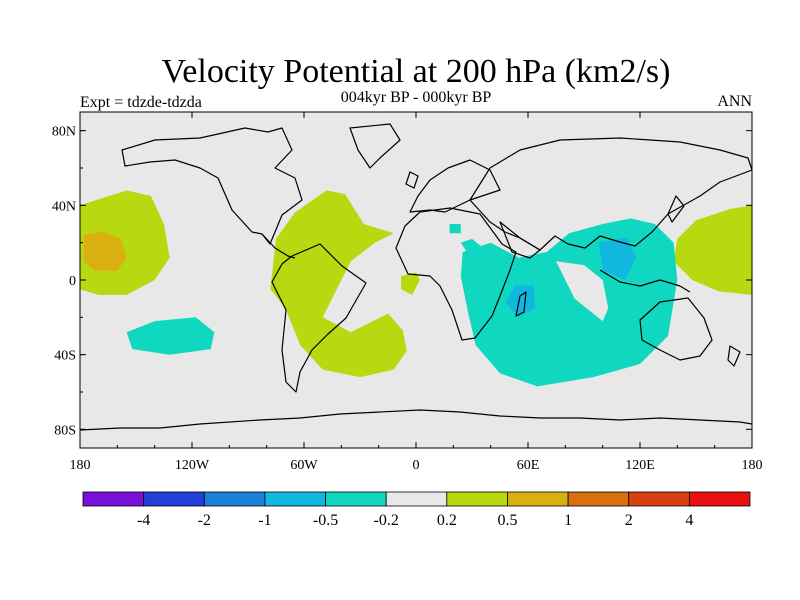 Image resolution: width=800 pixels, height=600 pixels. I want to click on region-south-pacific-negative, so click(170, 336).